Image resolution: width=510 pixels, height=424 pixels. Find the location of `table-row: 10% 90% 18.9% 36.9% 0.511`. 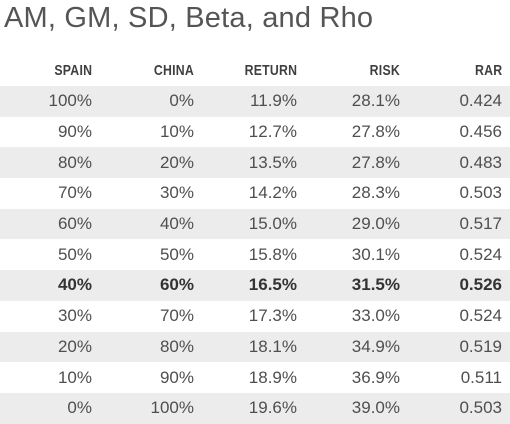

table-row: 10% 90% 18.9% 36.9% 0.511 is located at coordinates (255, 377).